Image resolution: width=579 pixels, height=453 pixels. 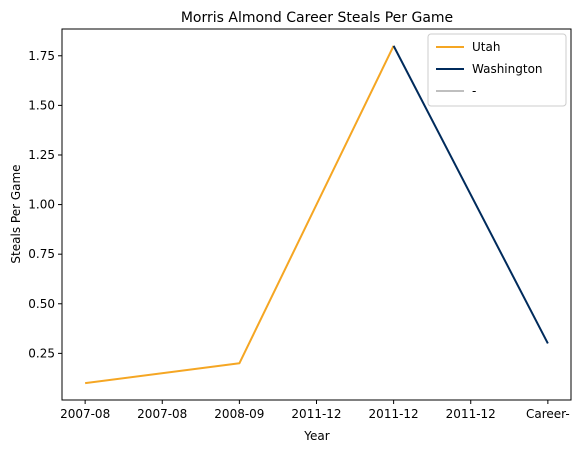 I want to click on y-tick-label: 1.00, so click(x=41, y=205).